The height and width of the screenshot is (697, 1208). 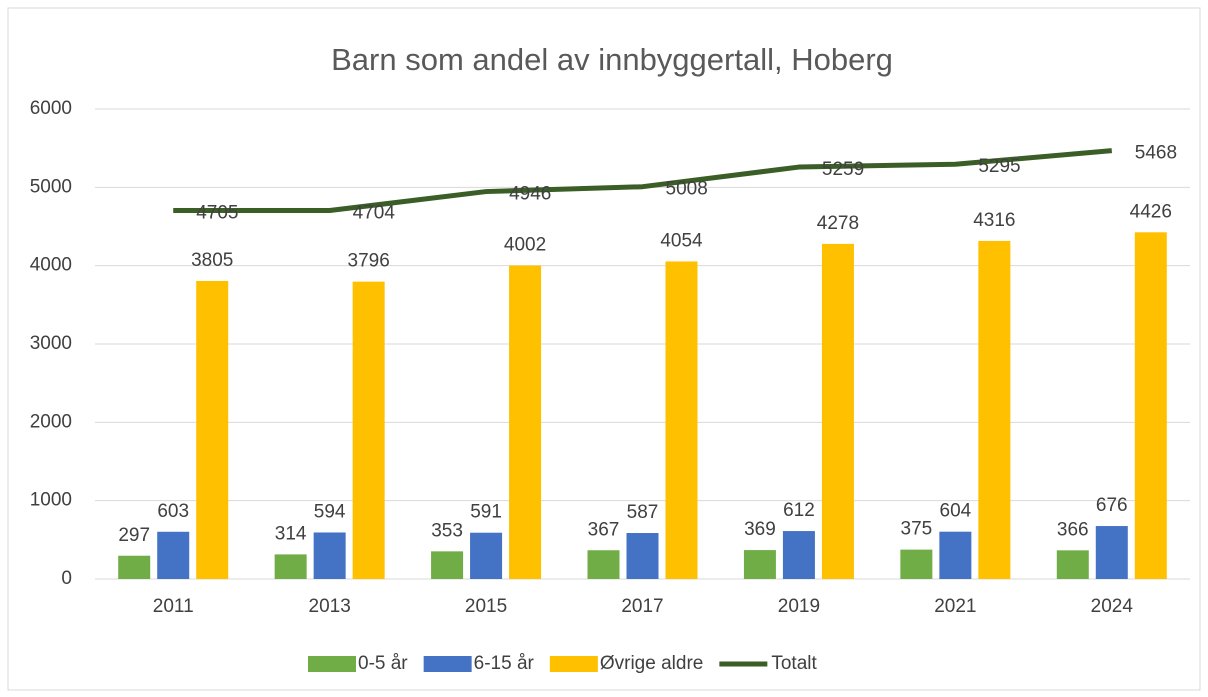 What do you see at coordinates (51, 186) in the screenshot?
I see `y-tick-label: 5000` at bounding box center [51, 186].